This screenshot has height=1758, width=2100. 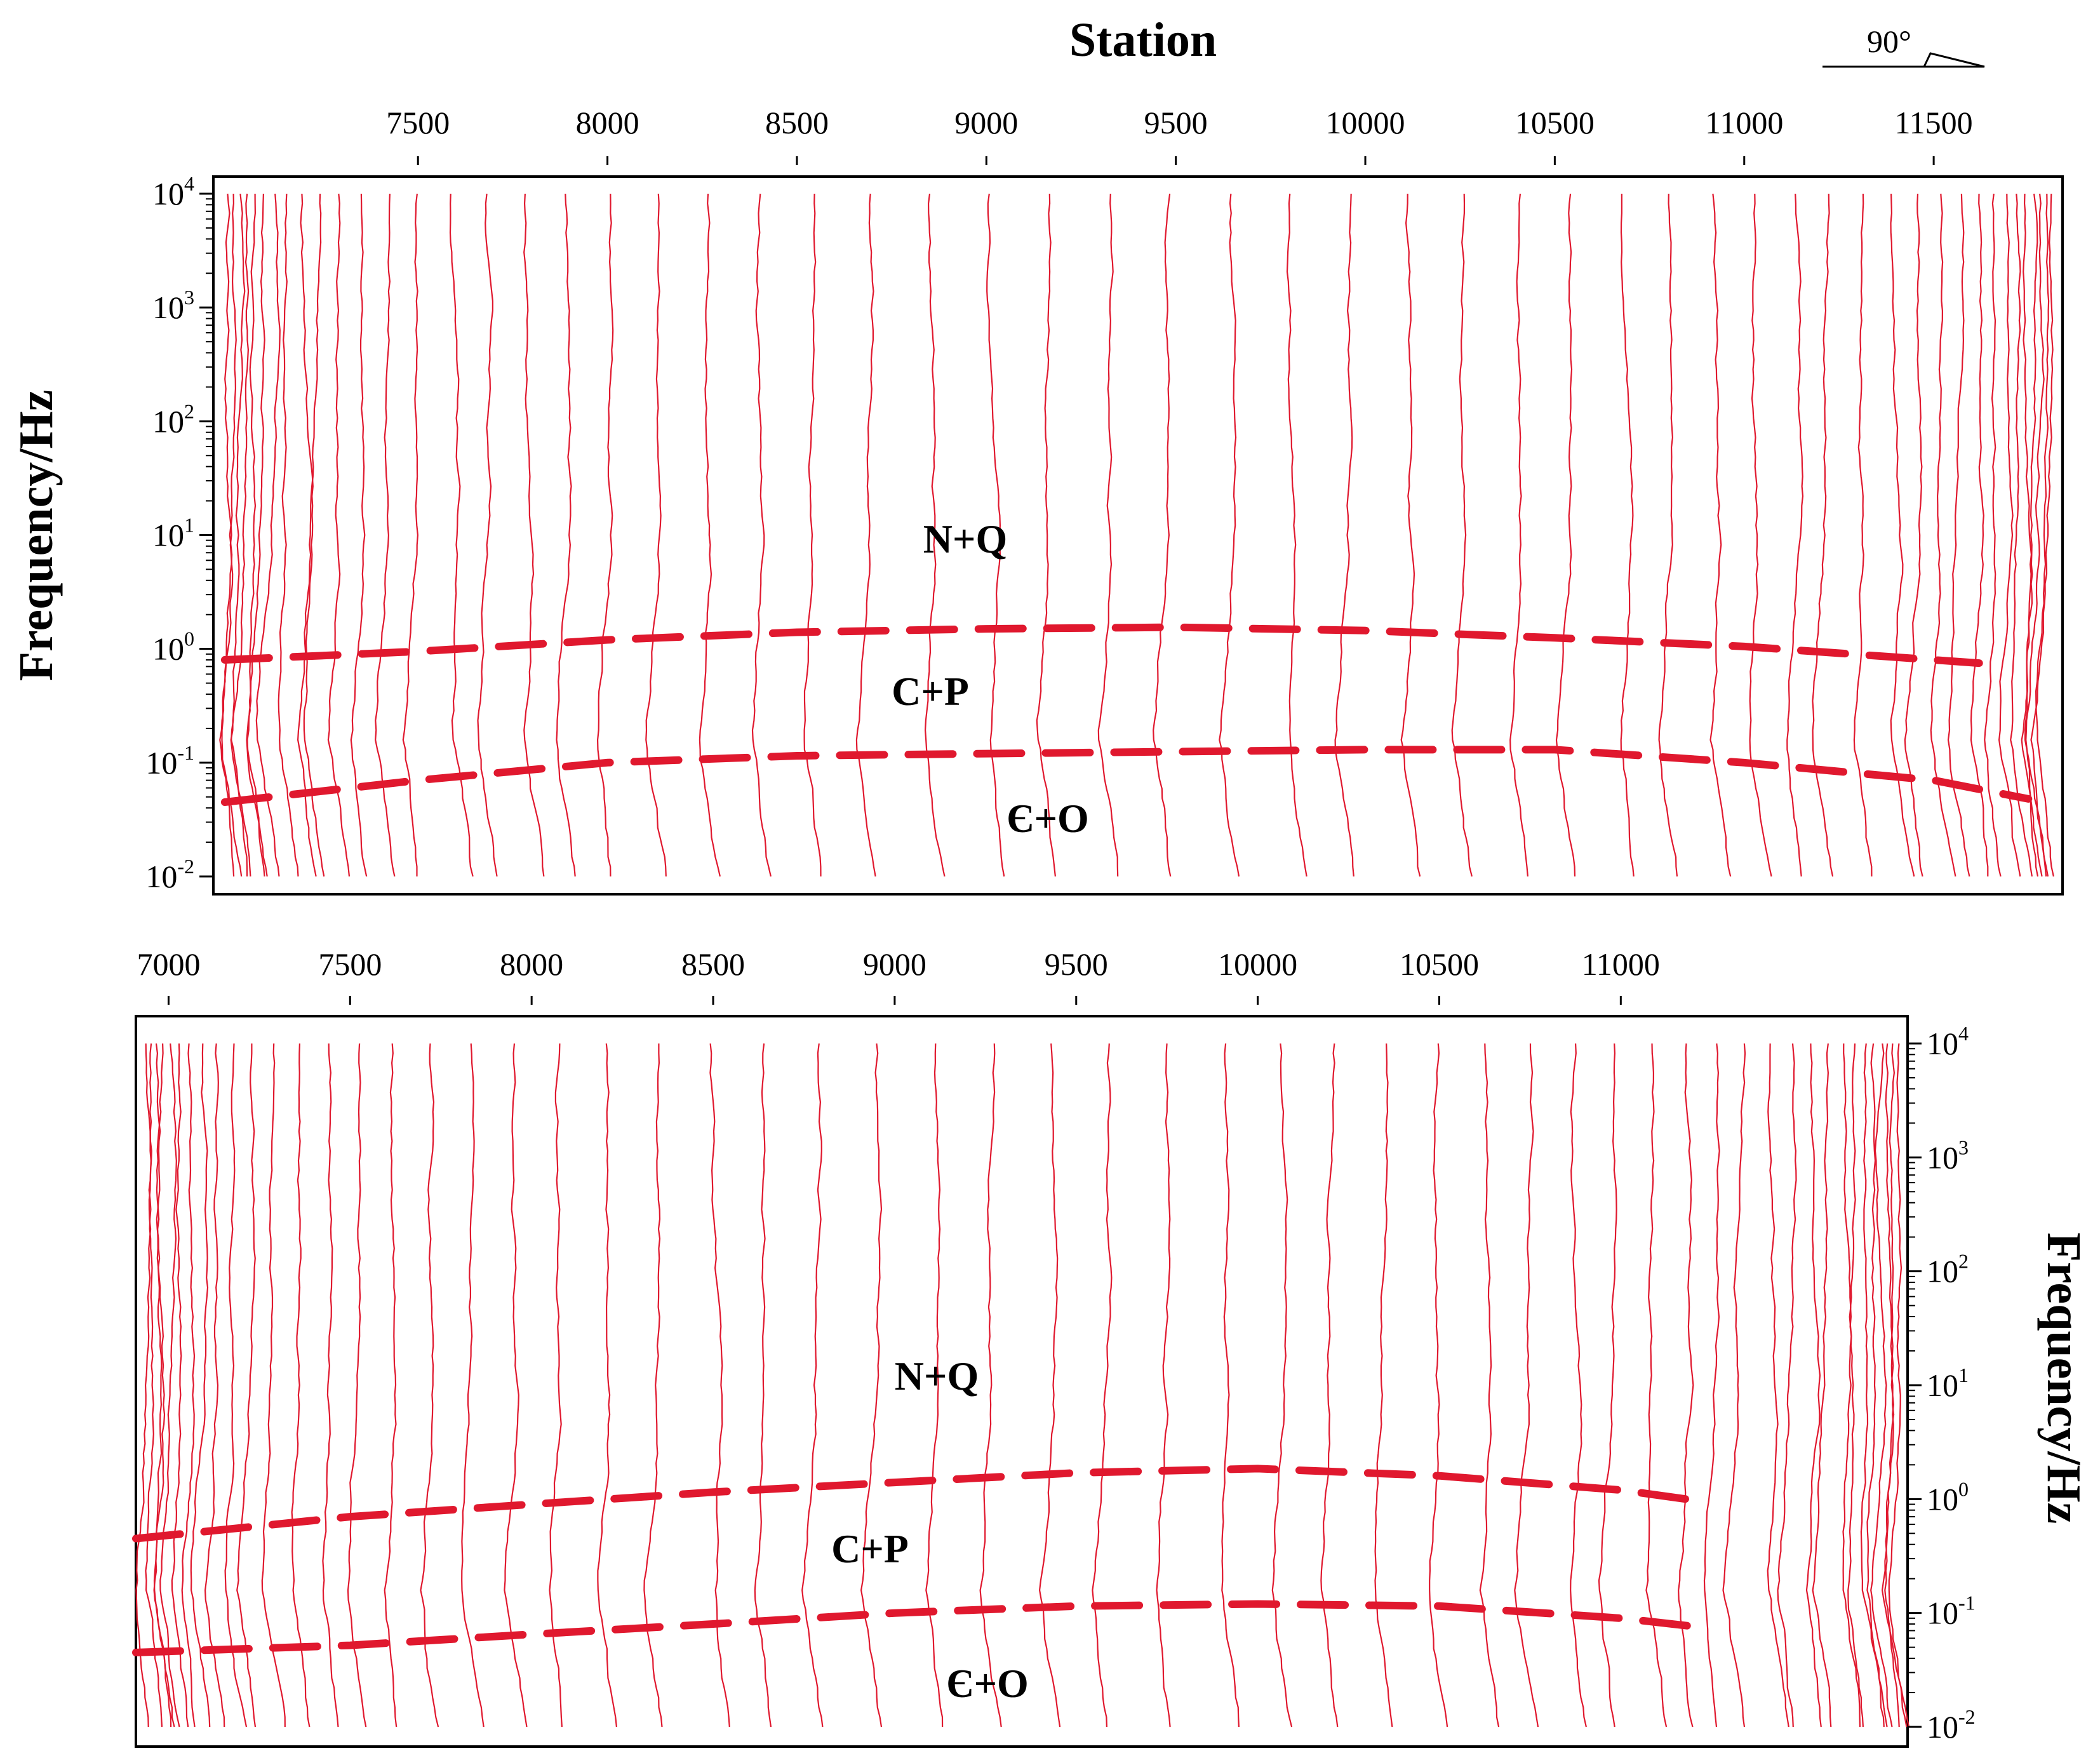 What do you see at coordinates (987, 1684) in the screenshot?
I see `bottom-region-label-eo: Є+O` at bounding box center [987, 1684].